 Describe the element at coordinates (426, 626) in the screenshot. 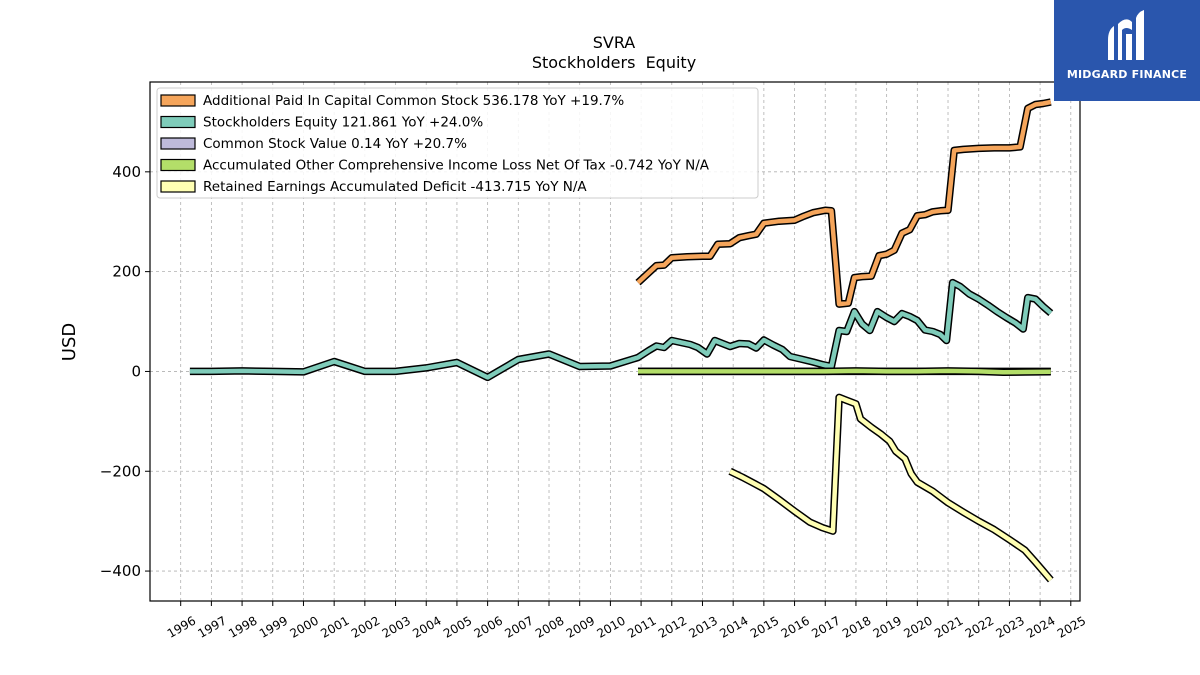

I see `x-tick-label: 2004` at that location.